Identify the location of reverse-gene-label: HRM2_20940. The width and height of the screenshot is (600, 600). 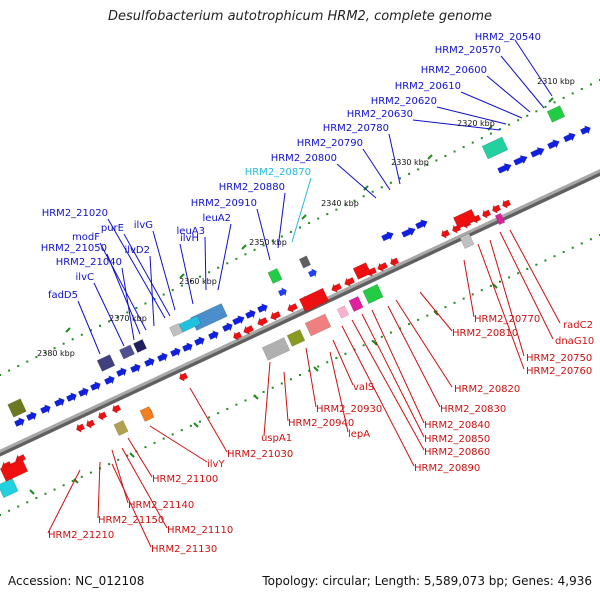
(321, 423).